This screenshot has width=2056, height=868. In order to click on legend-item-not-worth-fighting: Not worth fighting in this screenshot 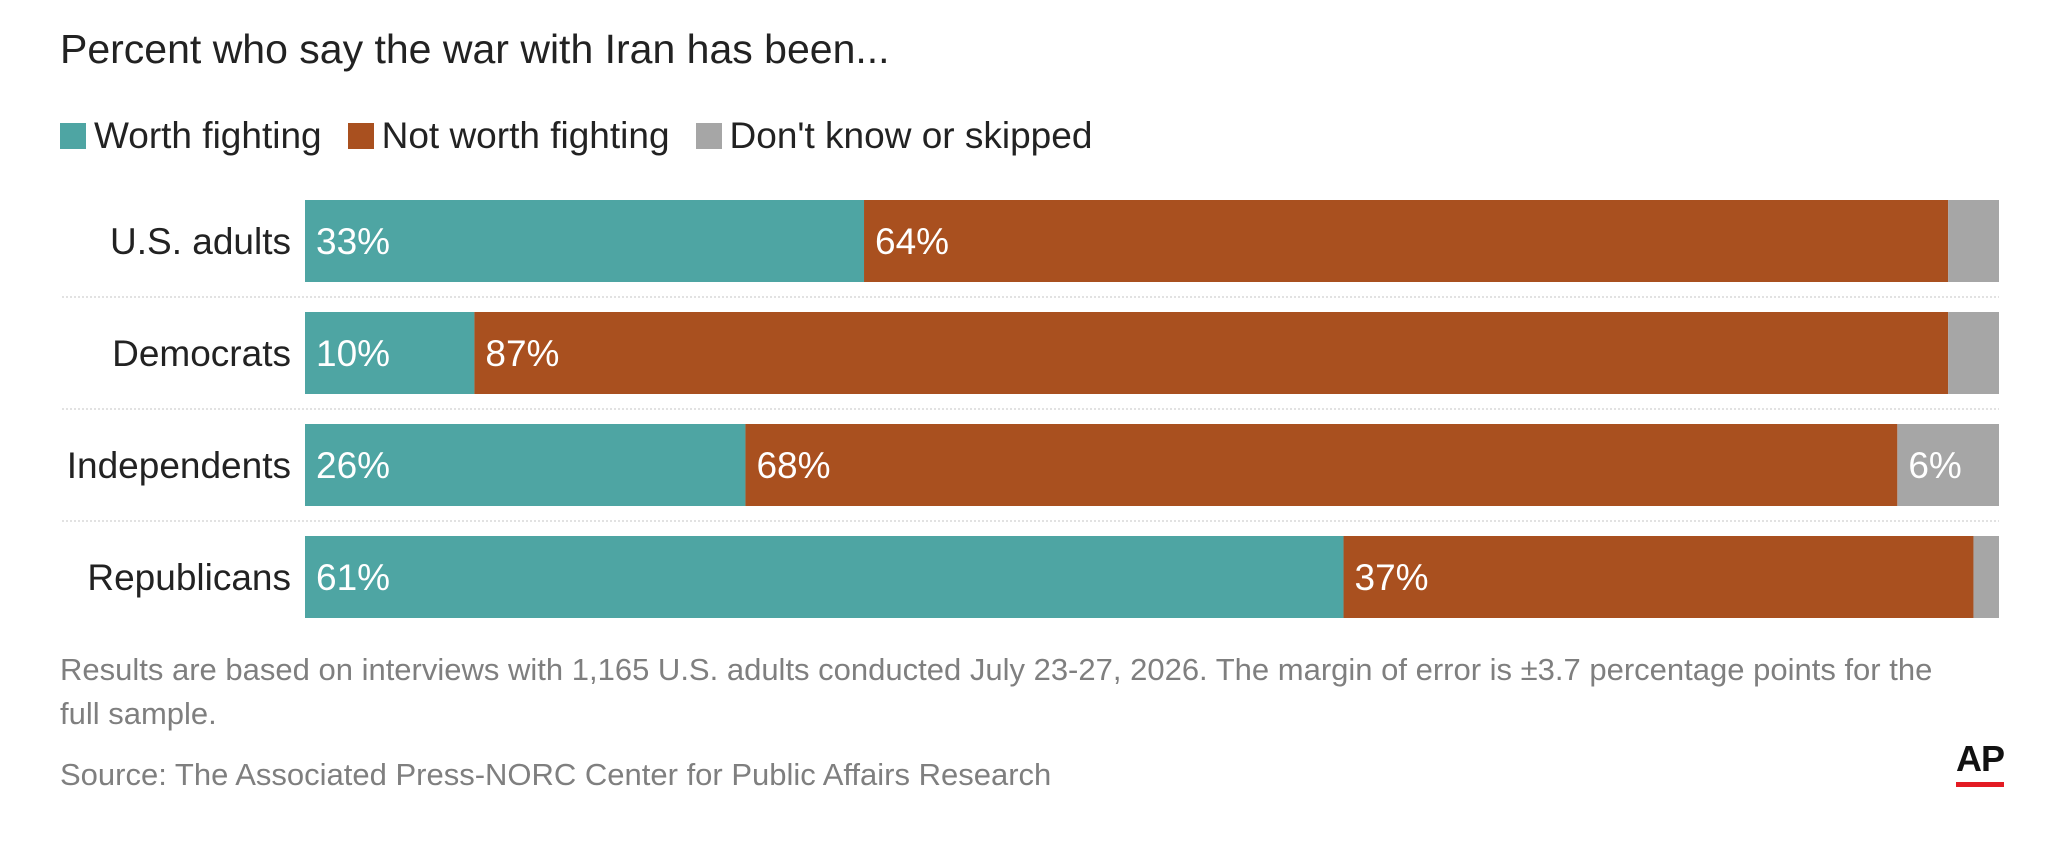, I will do `click(508, 136)`.